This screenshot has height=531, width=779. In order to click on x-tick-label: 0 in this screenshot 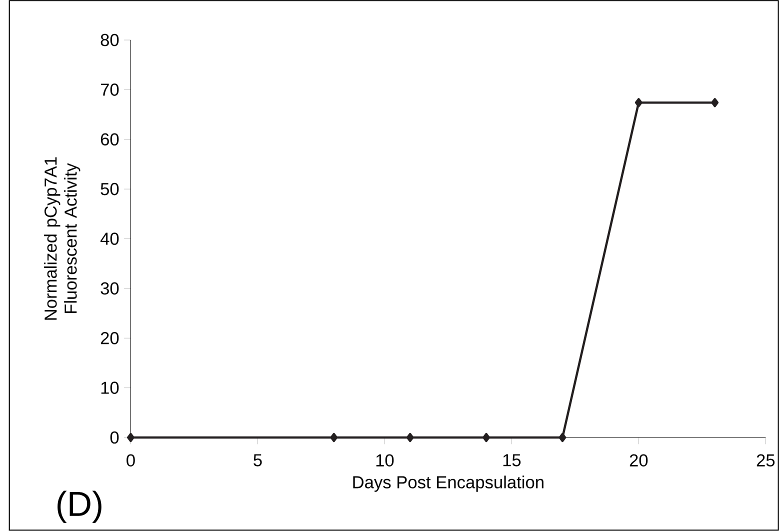, I will do `click(130, 460)`.